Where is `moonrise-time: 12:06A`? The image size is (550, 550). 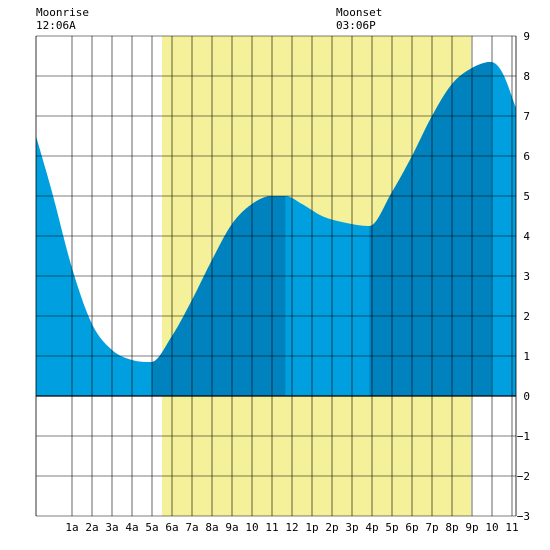 moonrise-time: 12:06A is located at coordinates (56, 25).